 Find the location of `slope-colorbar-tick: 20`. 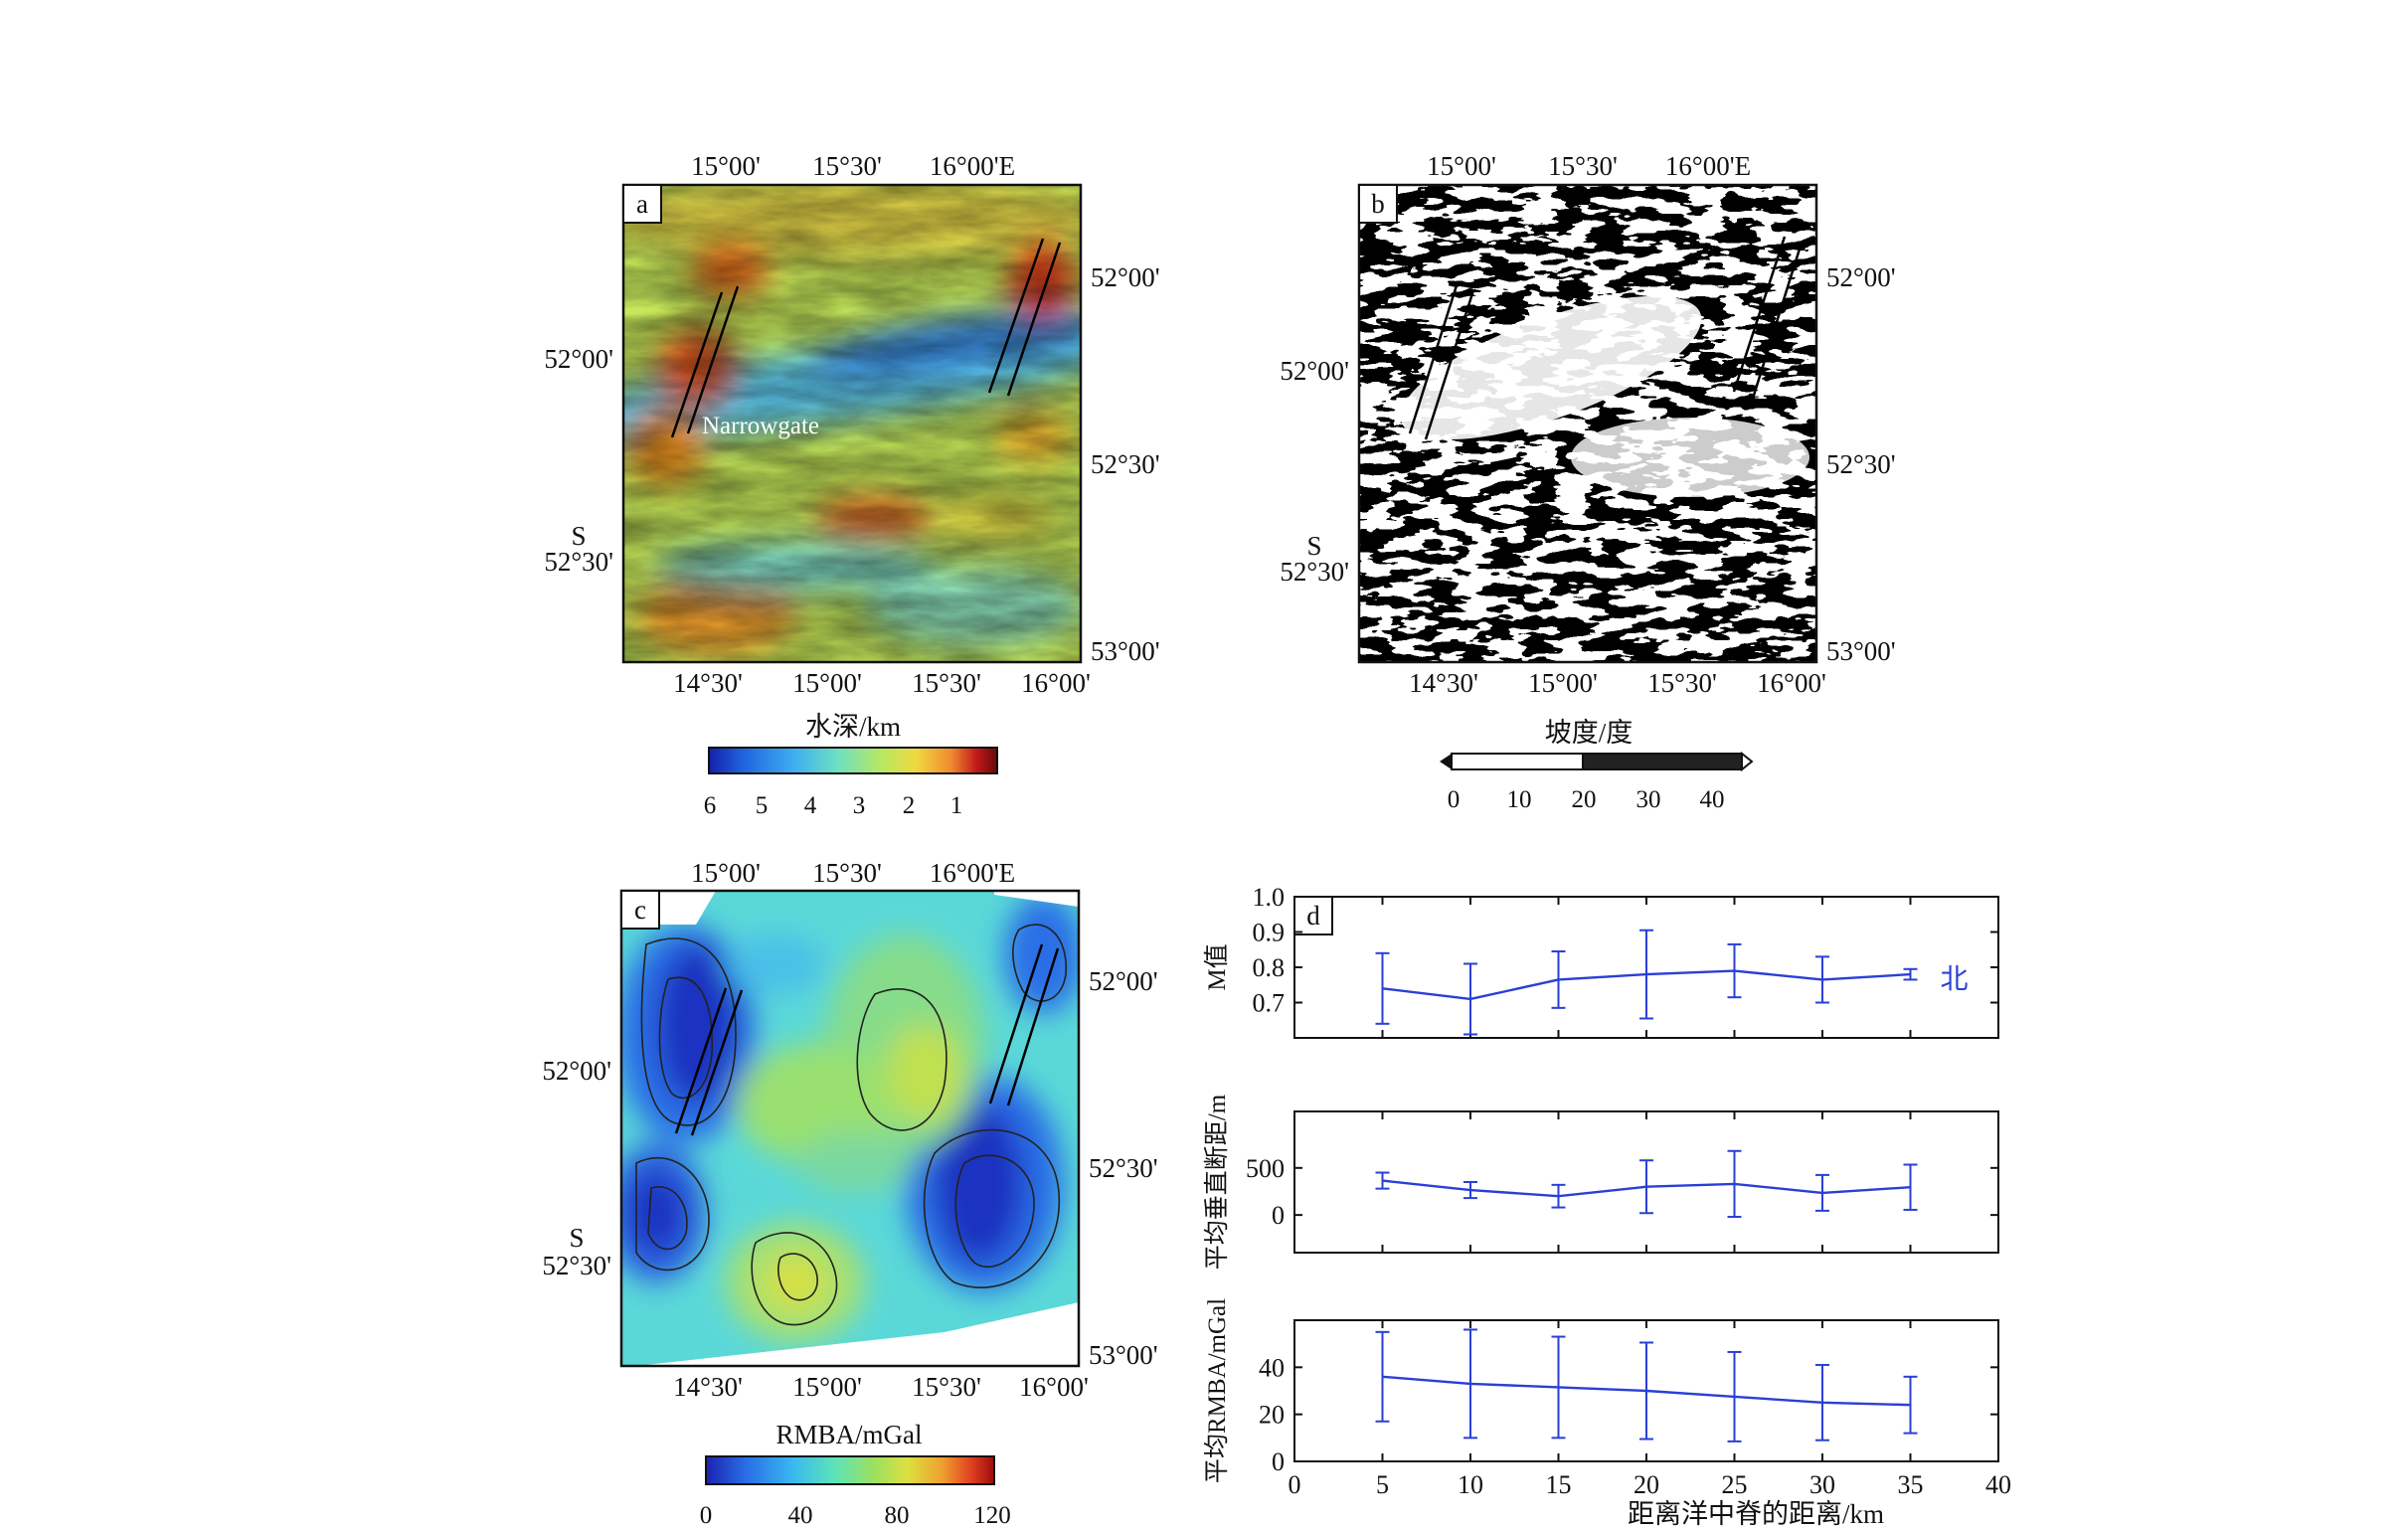

slope-colorbar-tick: 20 is located at coordinates (1584, 799).